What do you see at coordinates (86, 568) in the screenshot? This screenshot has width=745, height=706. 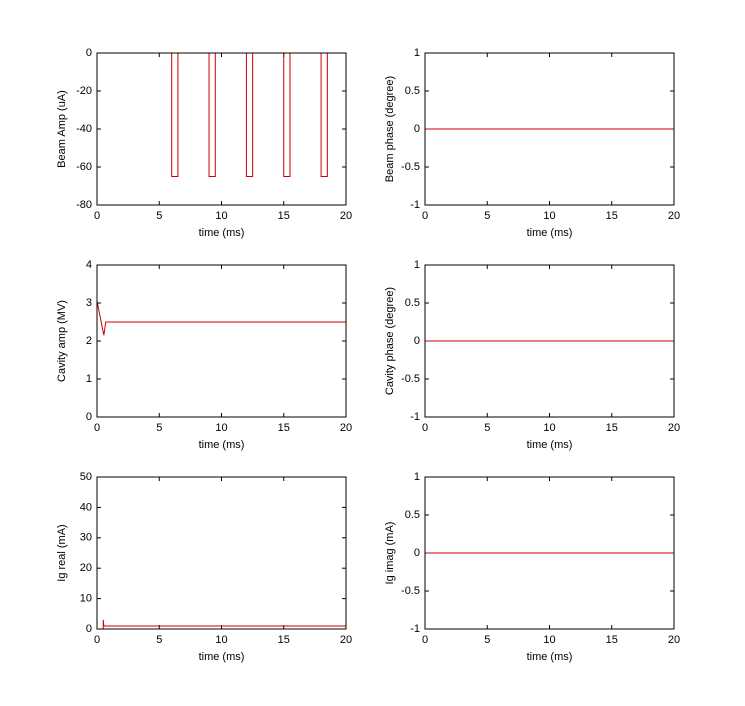 I see `y-tick-label: 20` at bounding box center [86, 568].